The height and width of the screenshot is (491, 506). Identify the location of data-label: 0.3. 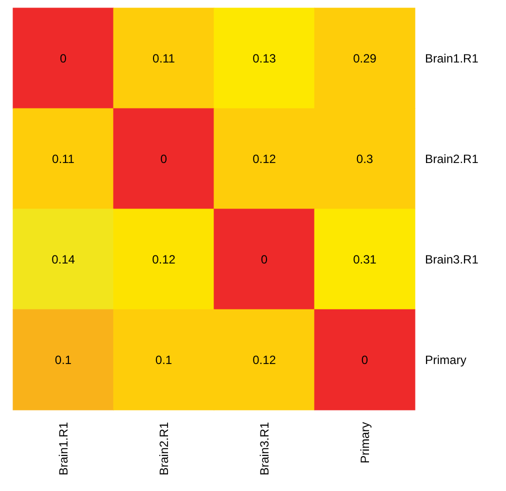
(365, 159).